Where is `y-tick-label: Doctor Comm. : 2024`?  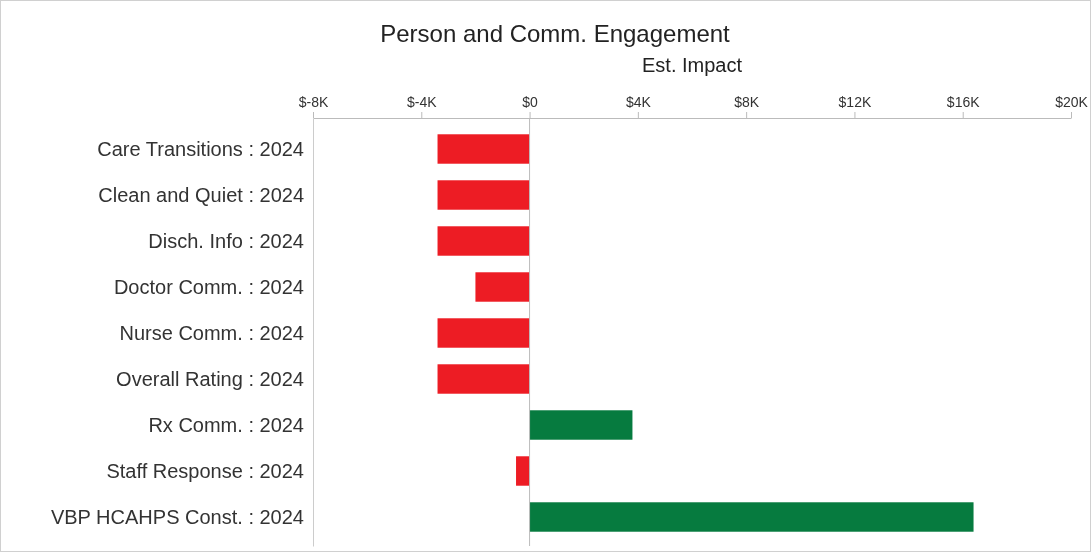 y-tick-label: Doctor Comm. : 2024 is located at coordinates (208, 287).